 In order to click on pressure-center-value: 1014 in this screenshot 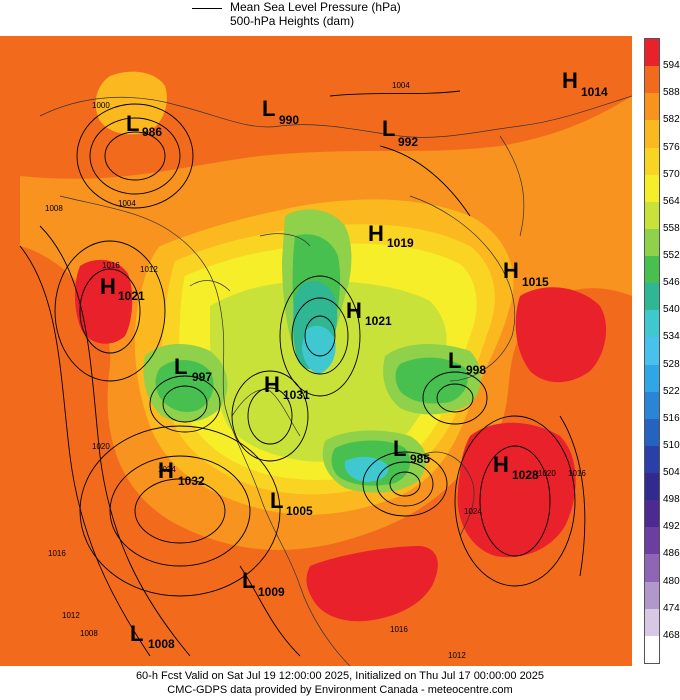, I will do `click(594, 92)`.